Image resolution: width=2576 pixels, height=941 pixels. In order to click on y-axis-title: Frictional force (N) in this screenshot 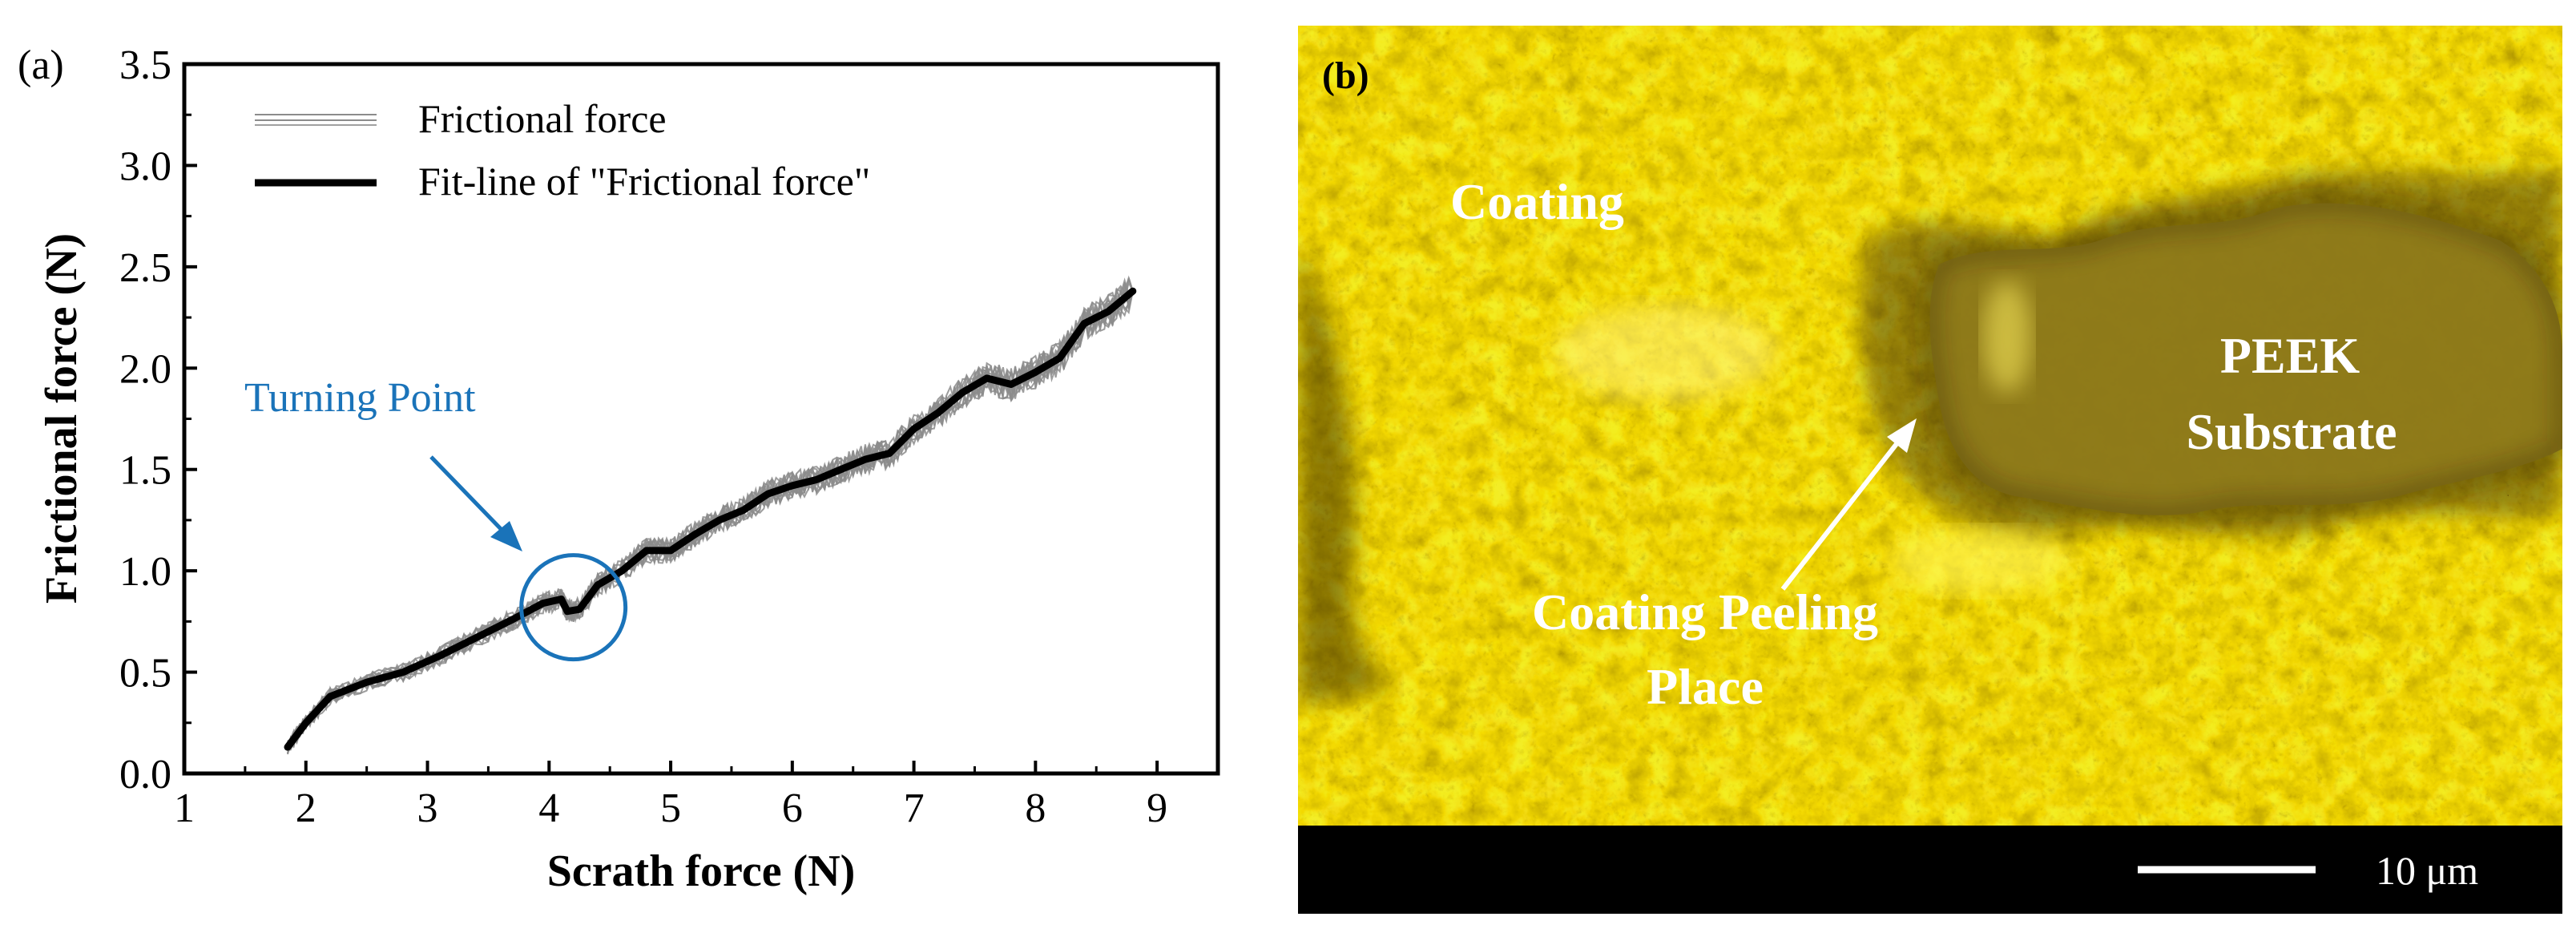, I will do `click(62, 418)`.